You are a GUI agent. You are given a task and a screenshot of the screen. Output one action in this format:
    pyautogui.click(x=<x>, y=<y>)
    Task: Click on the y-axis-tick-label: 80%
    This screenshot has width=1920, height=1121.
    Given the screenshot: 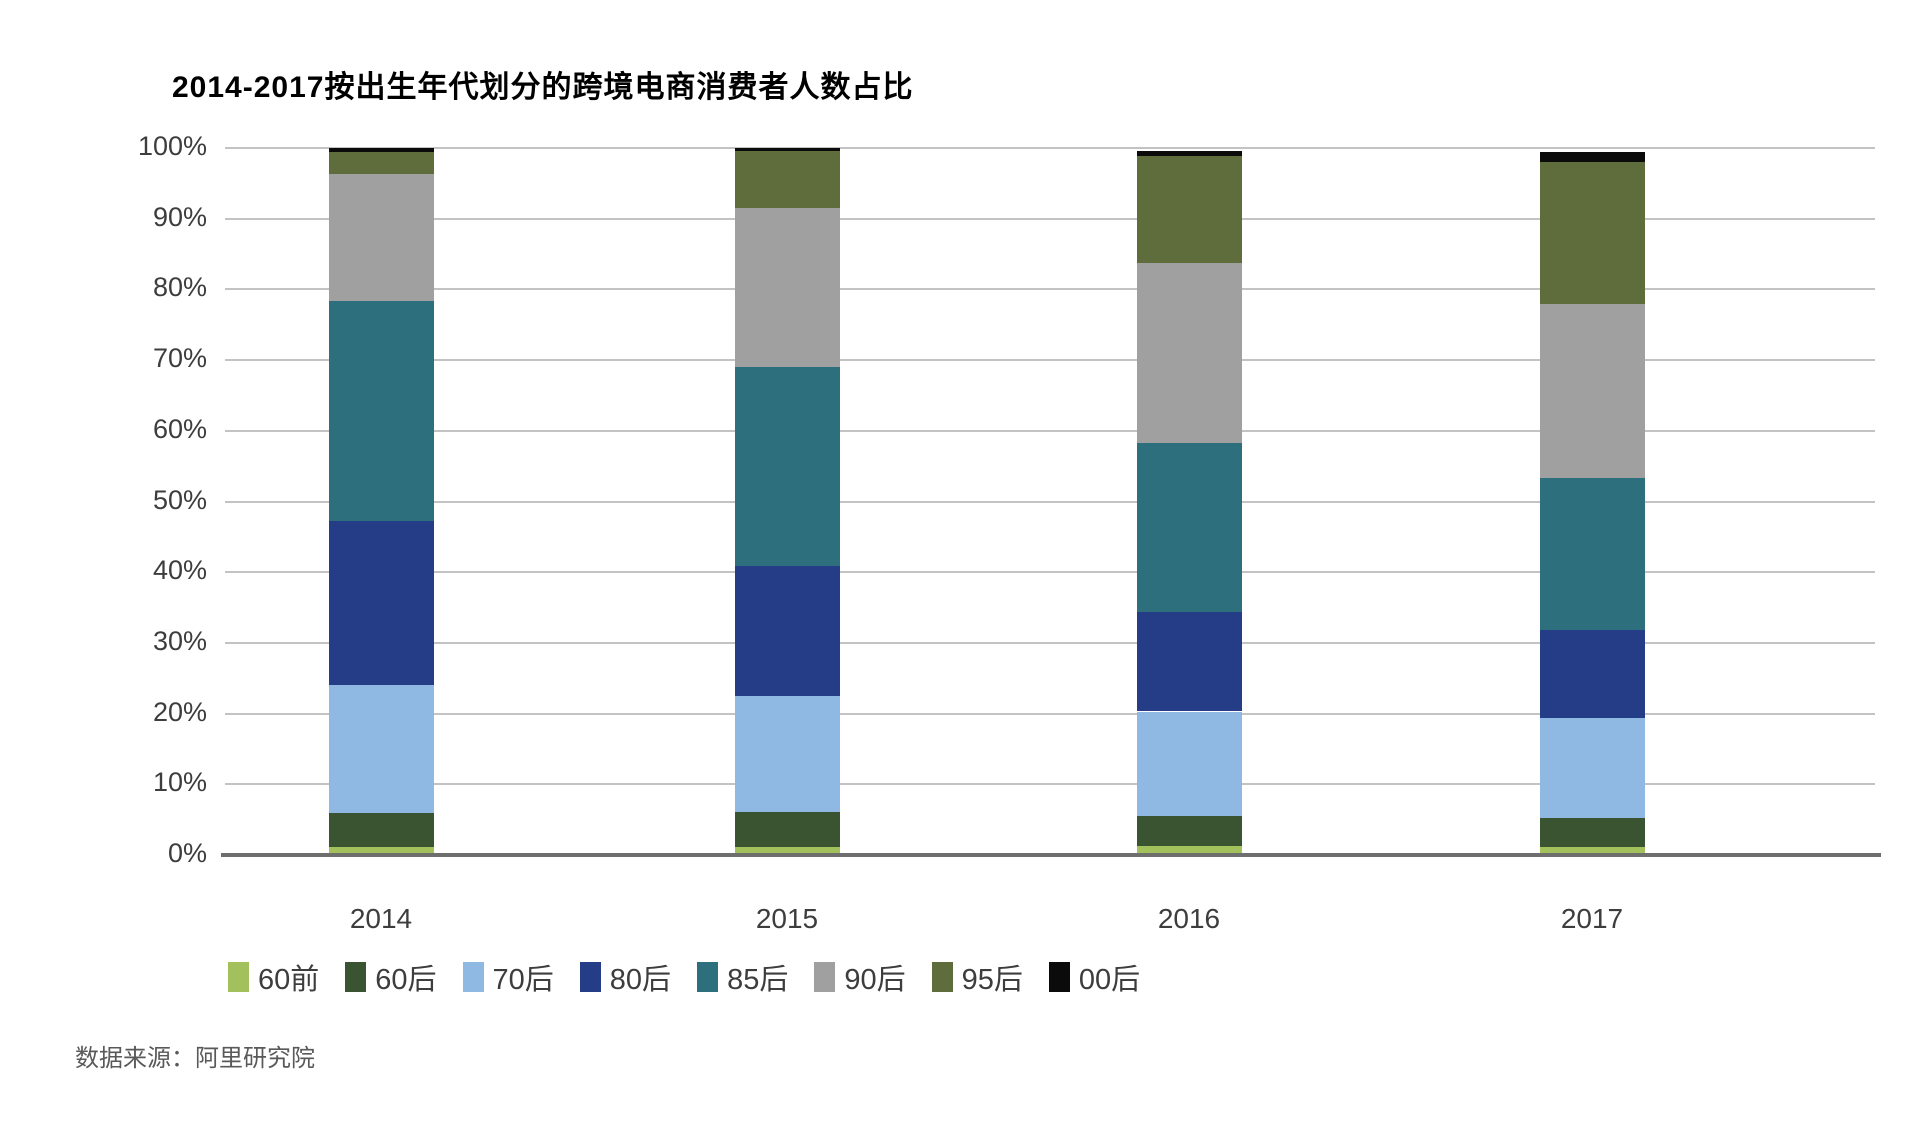 What is the action you would take?
    pyautogui.click(x=179, y=287)
    